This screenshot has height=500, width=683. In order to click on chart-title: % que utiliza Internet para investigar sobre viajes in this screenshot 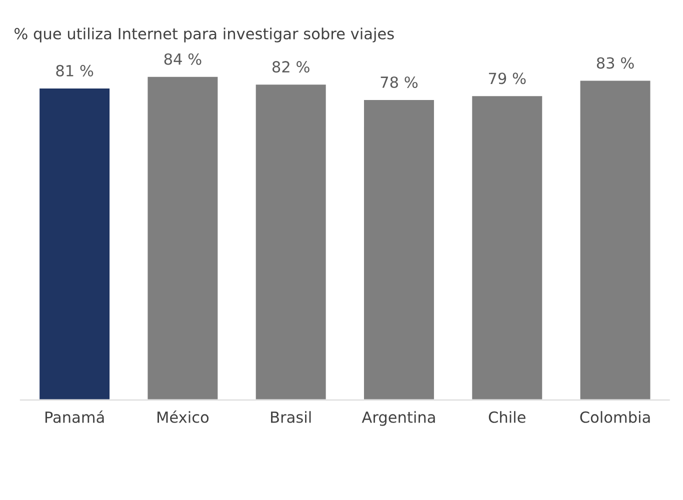, I will do `click(204, 35)`.